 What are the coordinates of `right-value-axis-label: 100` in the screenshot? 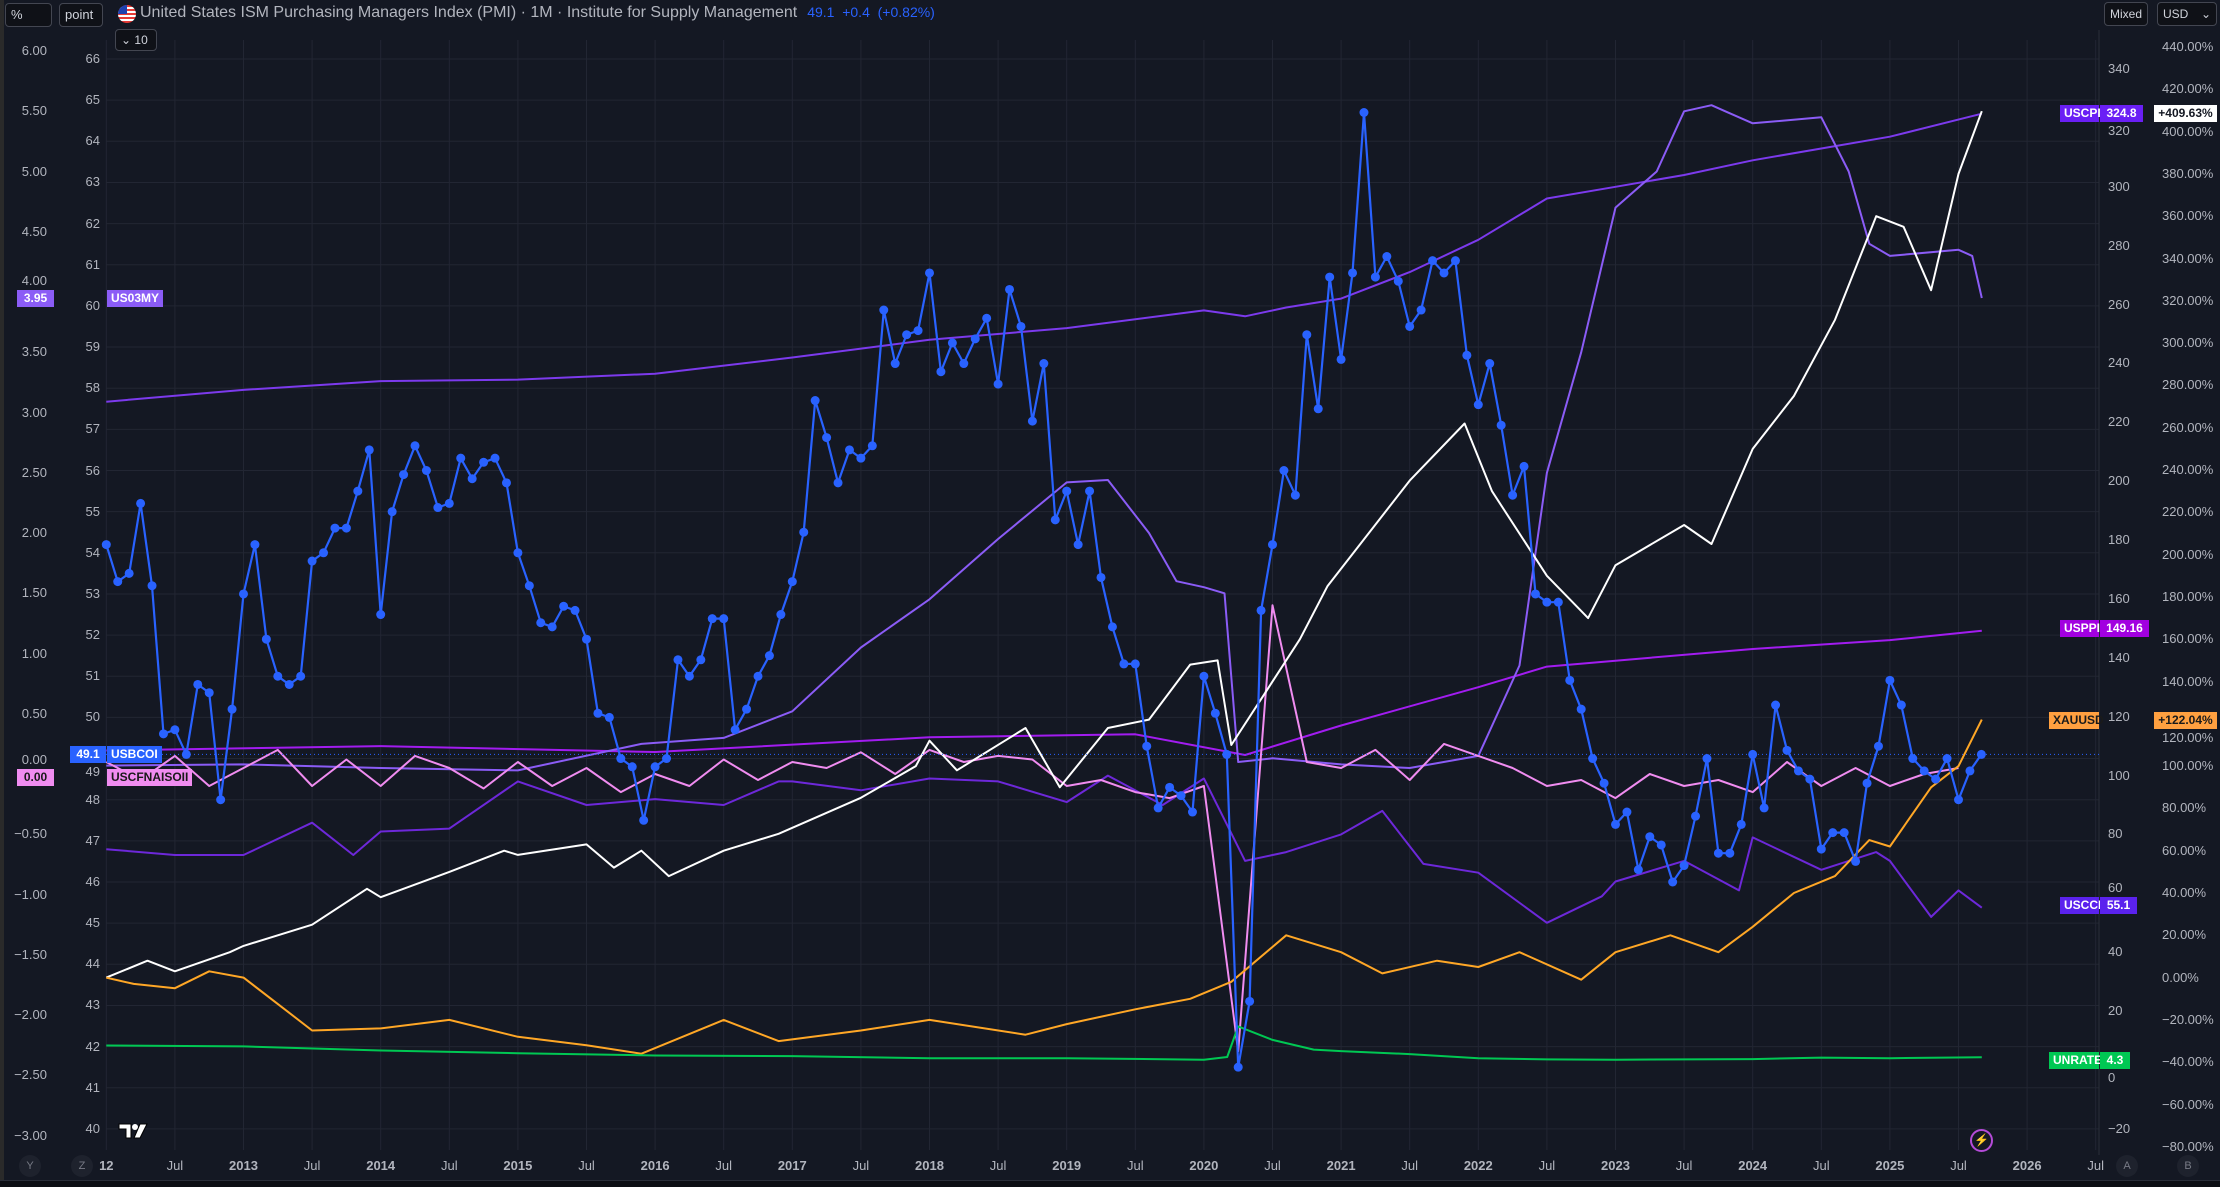 It's located at (2119, 775).